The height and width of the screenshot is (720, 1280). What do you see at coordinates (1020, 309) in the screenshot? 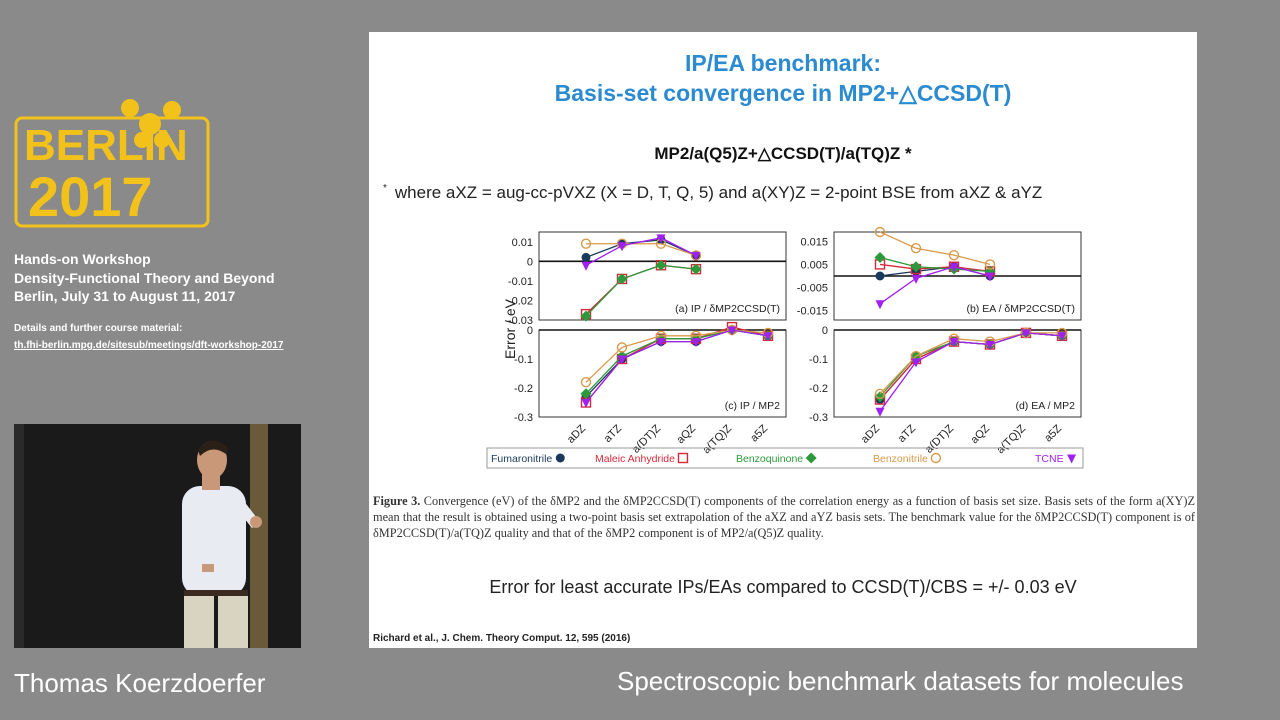
I see `panel-label: (b) EA / δMP2CCSD(T)` at bounding box center [1020, 309].